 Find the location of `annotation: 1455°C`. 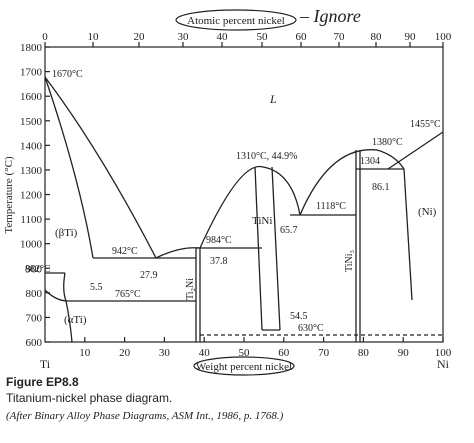

annotation: 1455°C is located at coordinates (425, 124).